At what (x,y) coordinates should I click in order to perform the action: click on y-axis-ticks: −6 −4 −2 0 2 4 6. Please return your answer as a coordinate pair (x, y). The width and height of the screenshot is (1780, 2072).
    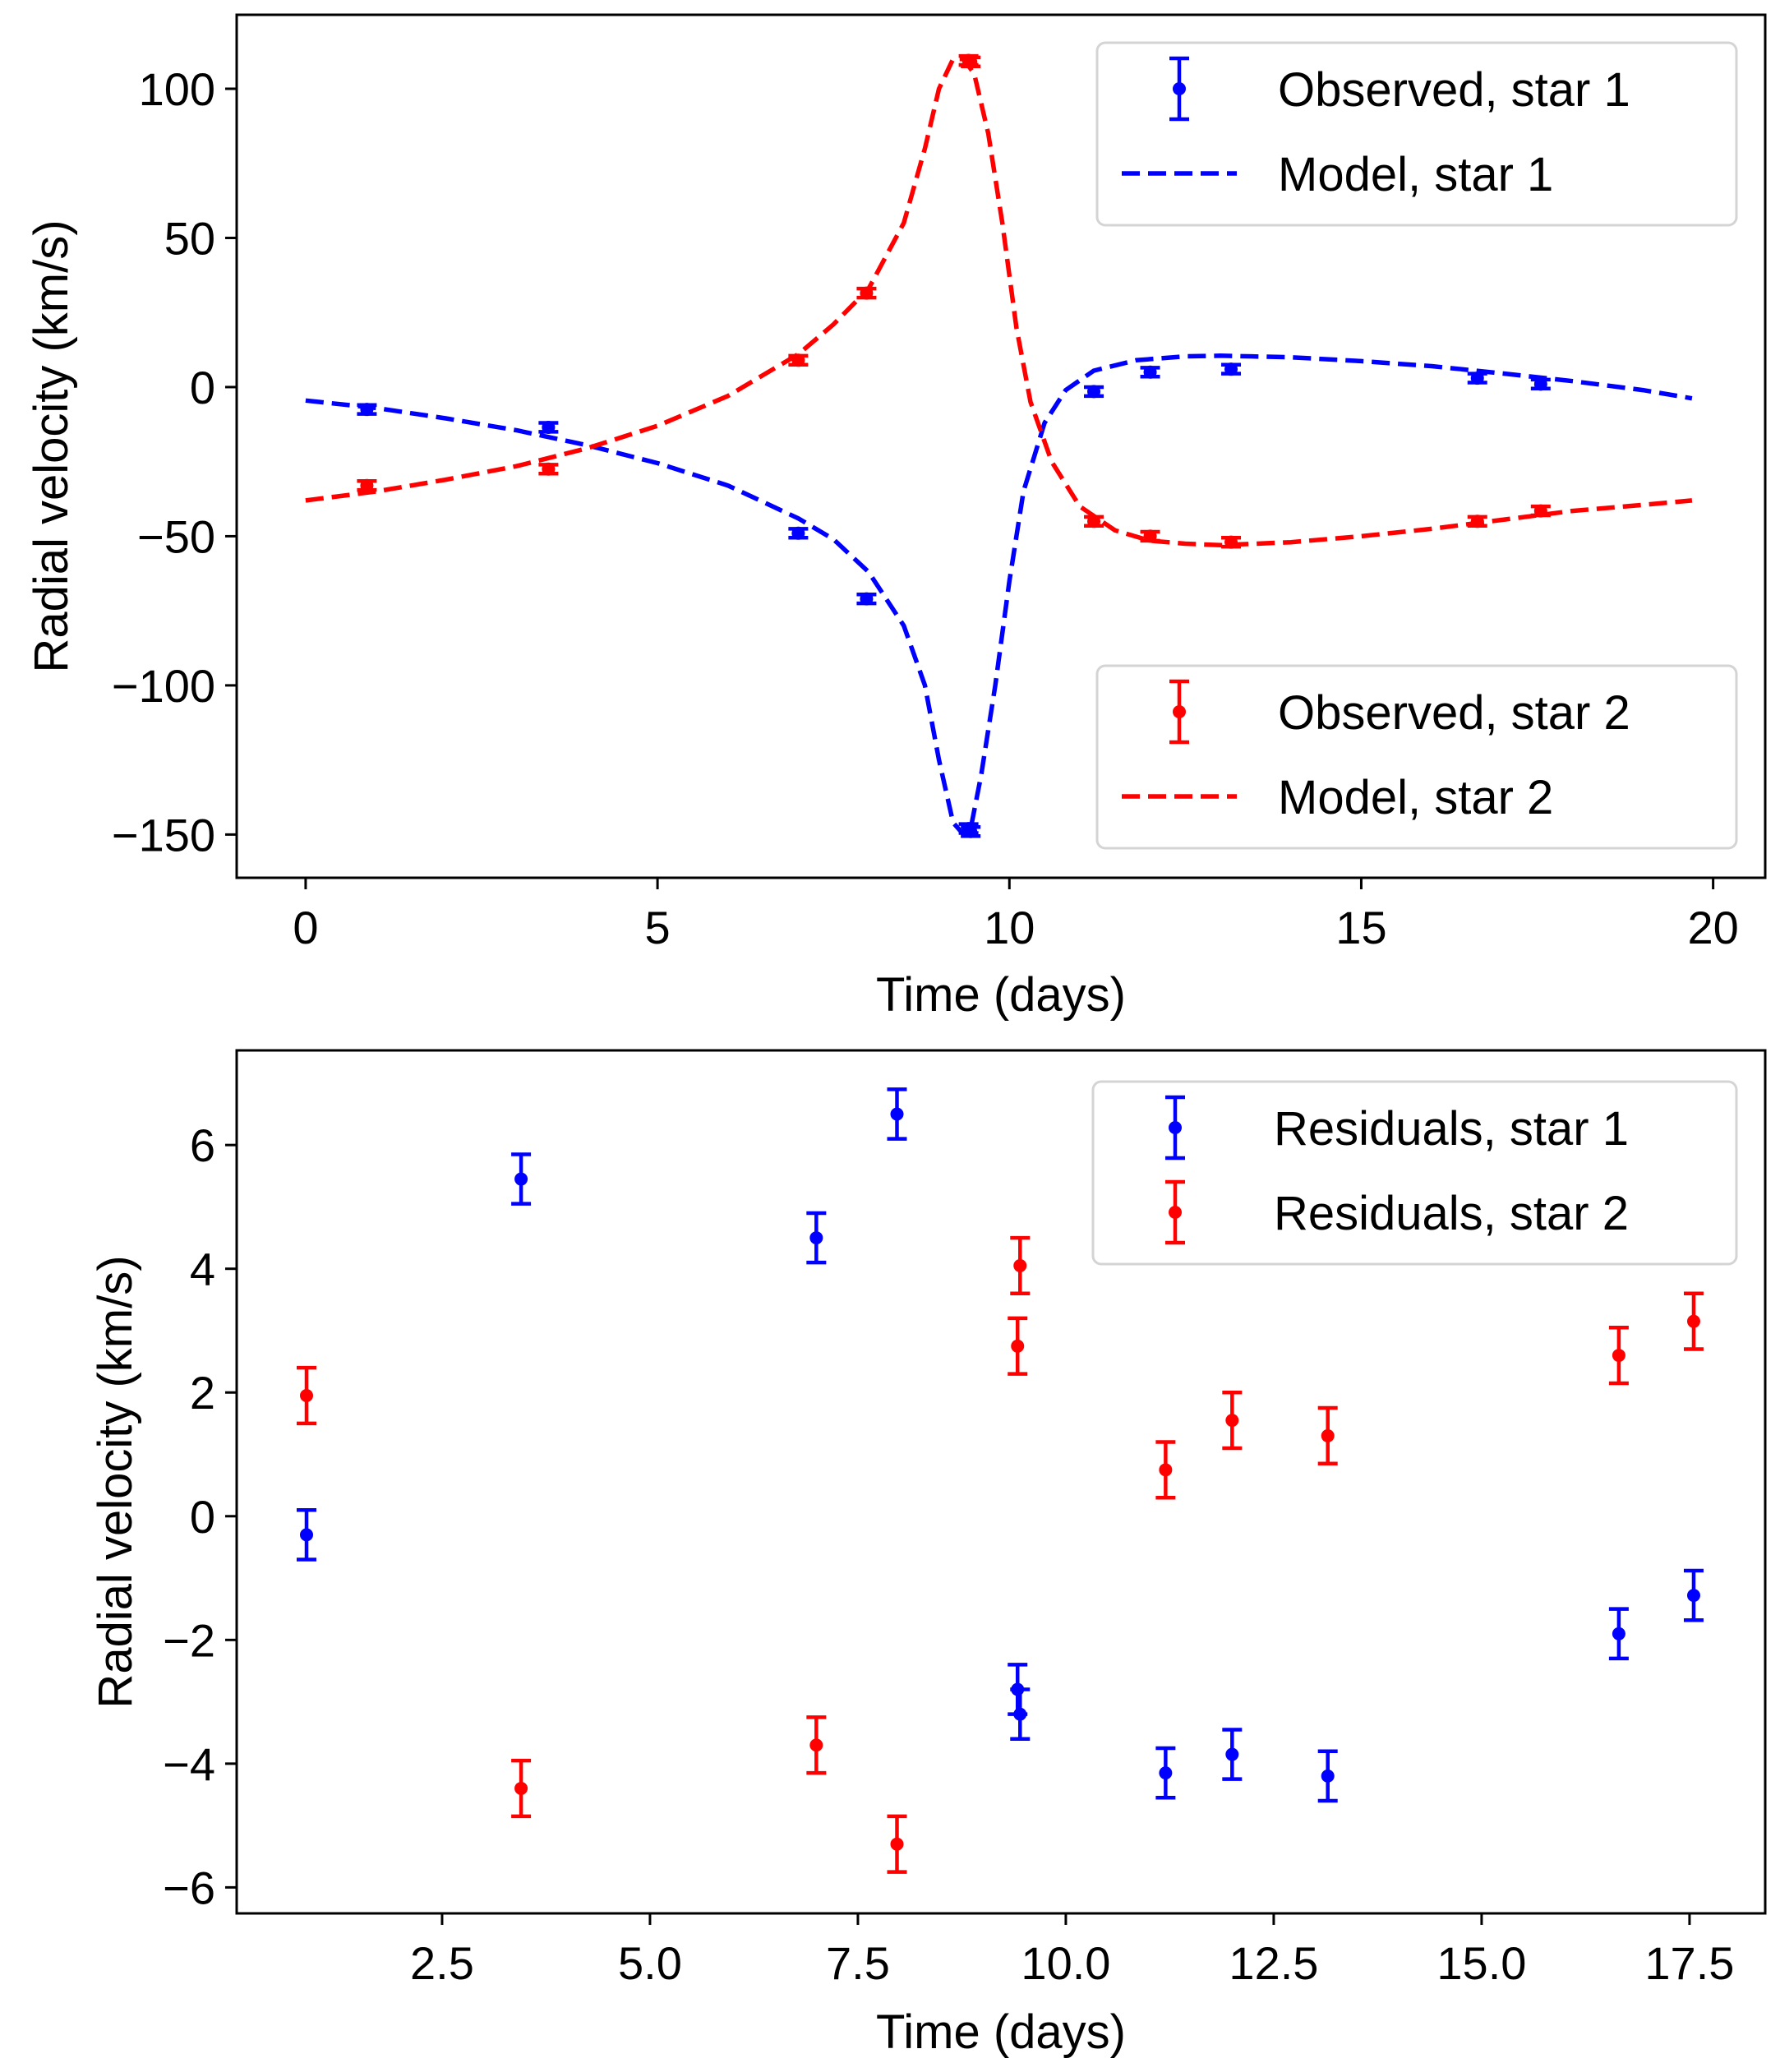
    Looking at the image, I should click on (200, 1516).